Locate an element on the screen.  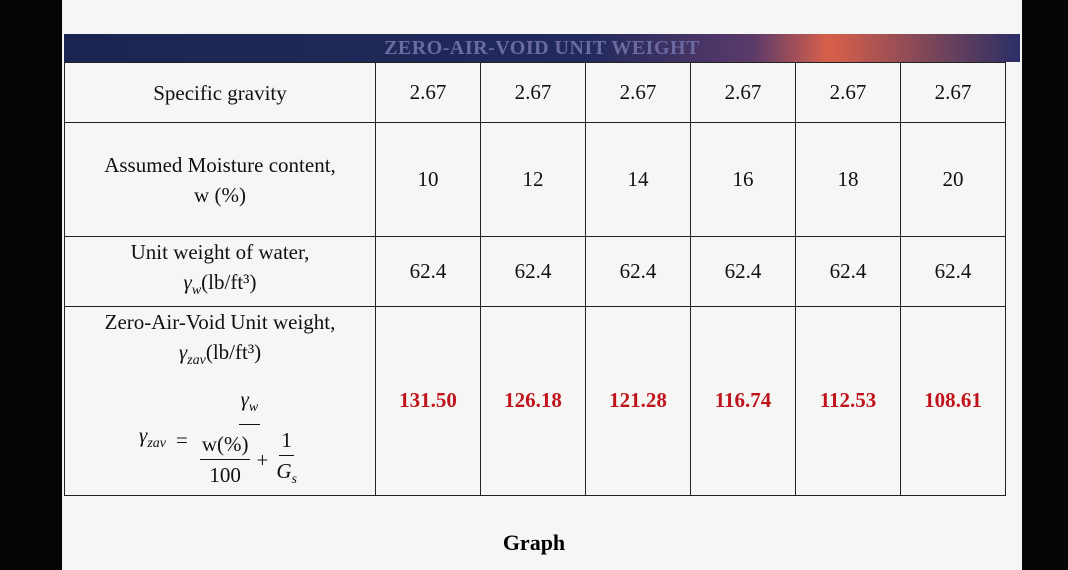
gs: Gs is located at coordinates (286, 475).